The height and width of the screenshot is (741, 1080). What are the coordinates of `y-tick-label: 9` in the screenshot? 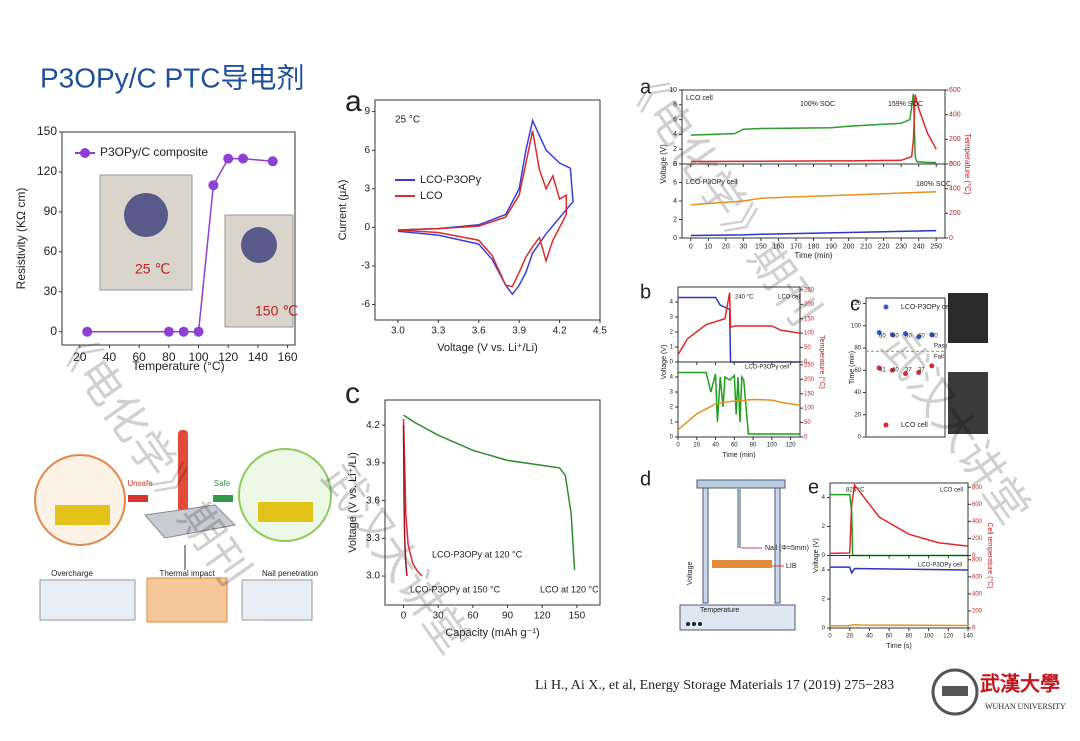 It's located at (367, 111).